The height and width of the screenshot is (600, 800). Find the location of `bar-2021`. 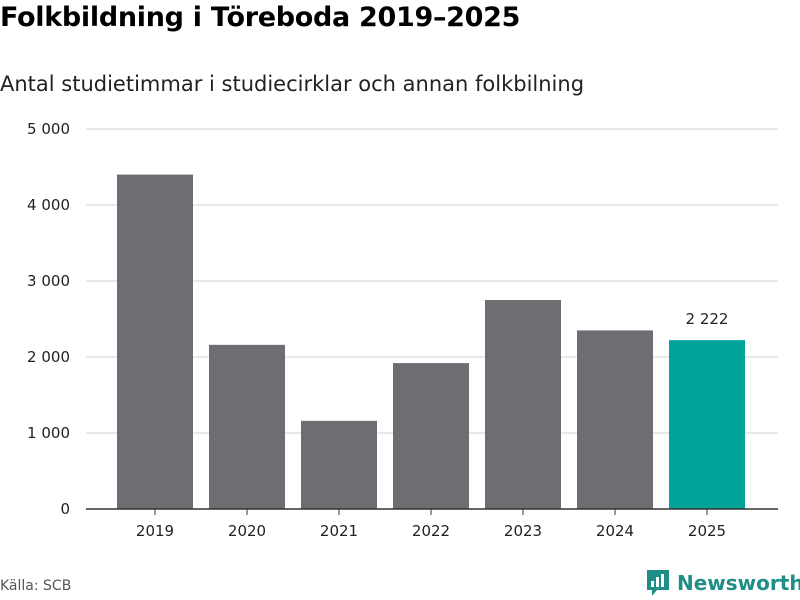

bar-2021 is located at coordinates (339, 464).